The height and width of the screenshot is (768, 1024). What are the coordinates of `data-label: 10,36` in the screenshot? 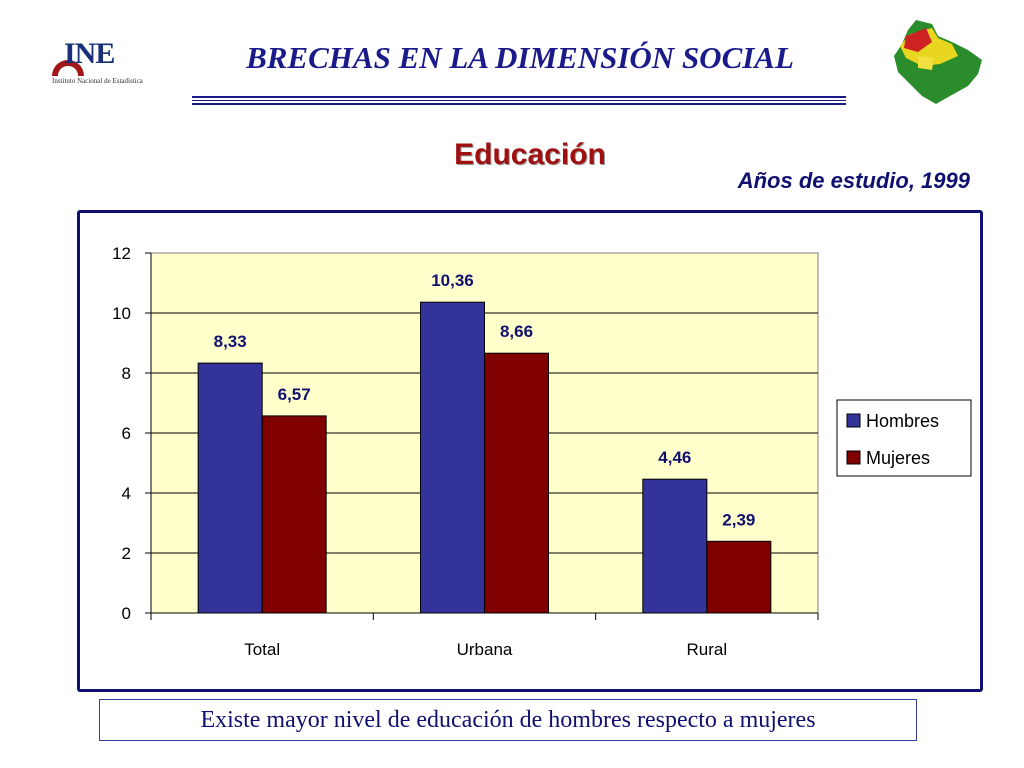 It's located at (452, 280).